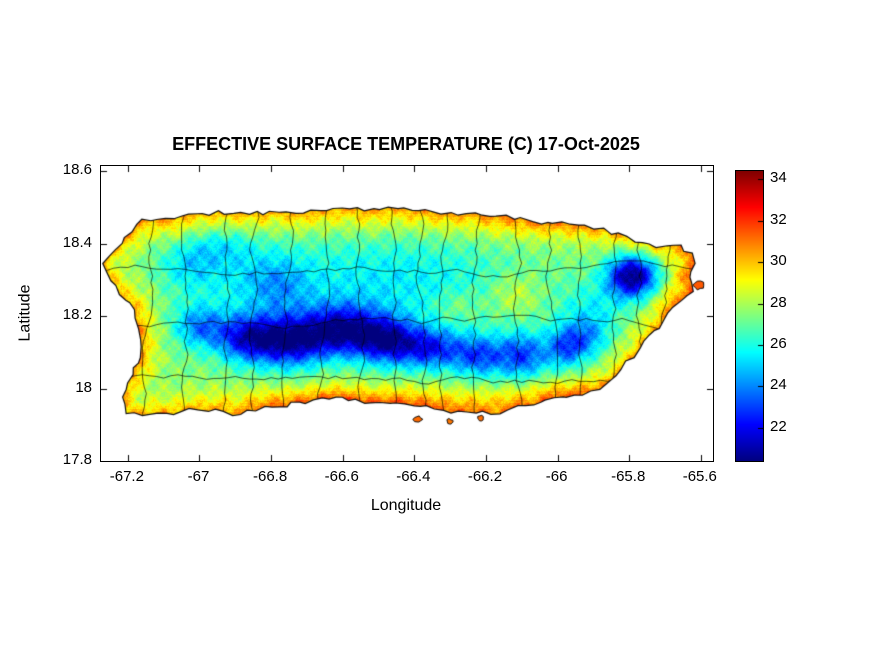  What do you see at coordinates (778, 343) in the screenshot?
I see `colorbar-tick-label: 26` at bounding box center [778, 343].